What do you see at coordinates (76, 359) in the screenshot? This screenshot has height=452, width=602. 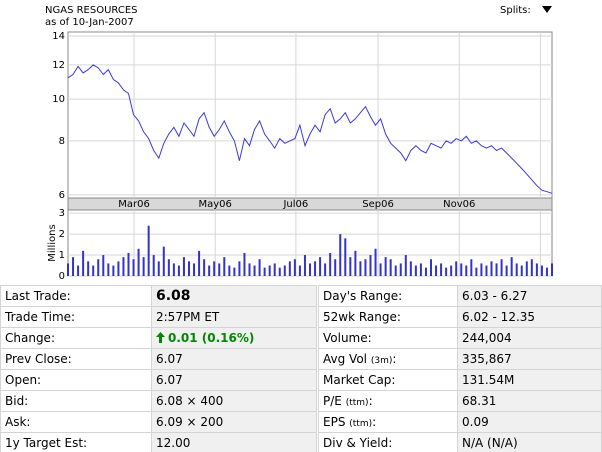 I see `quote-label: Prev Close:` at bounding box center [76, 359].